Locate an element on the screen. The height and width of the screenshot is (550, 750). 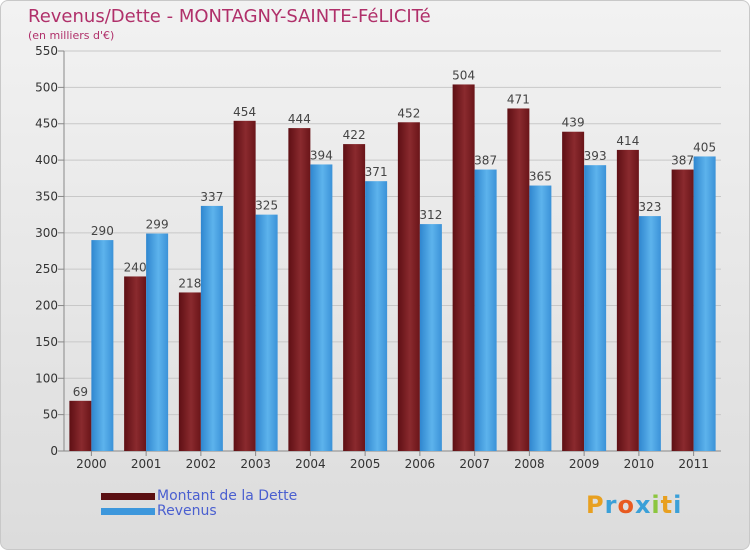
y-tick-label: 300 is located at coordinates (46, 233).